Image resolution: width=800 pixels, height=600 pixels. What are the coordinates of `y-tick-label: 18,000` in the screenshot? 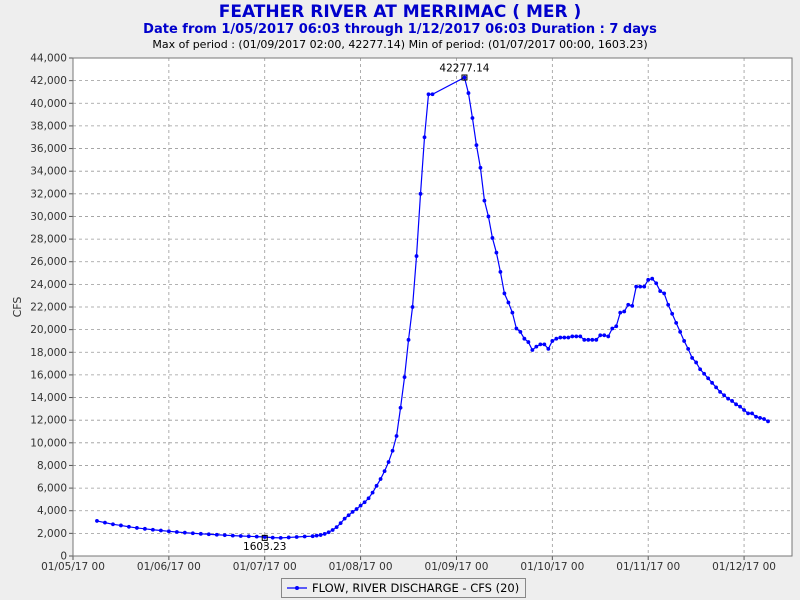 It's located at (48, 353).